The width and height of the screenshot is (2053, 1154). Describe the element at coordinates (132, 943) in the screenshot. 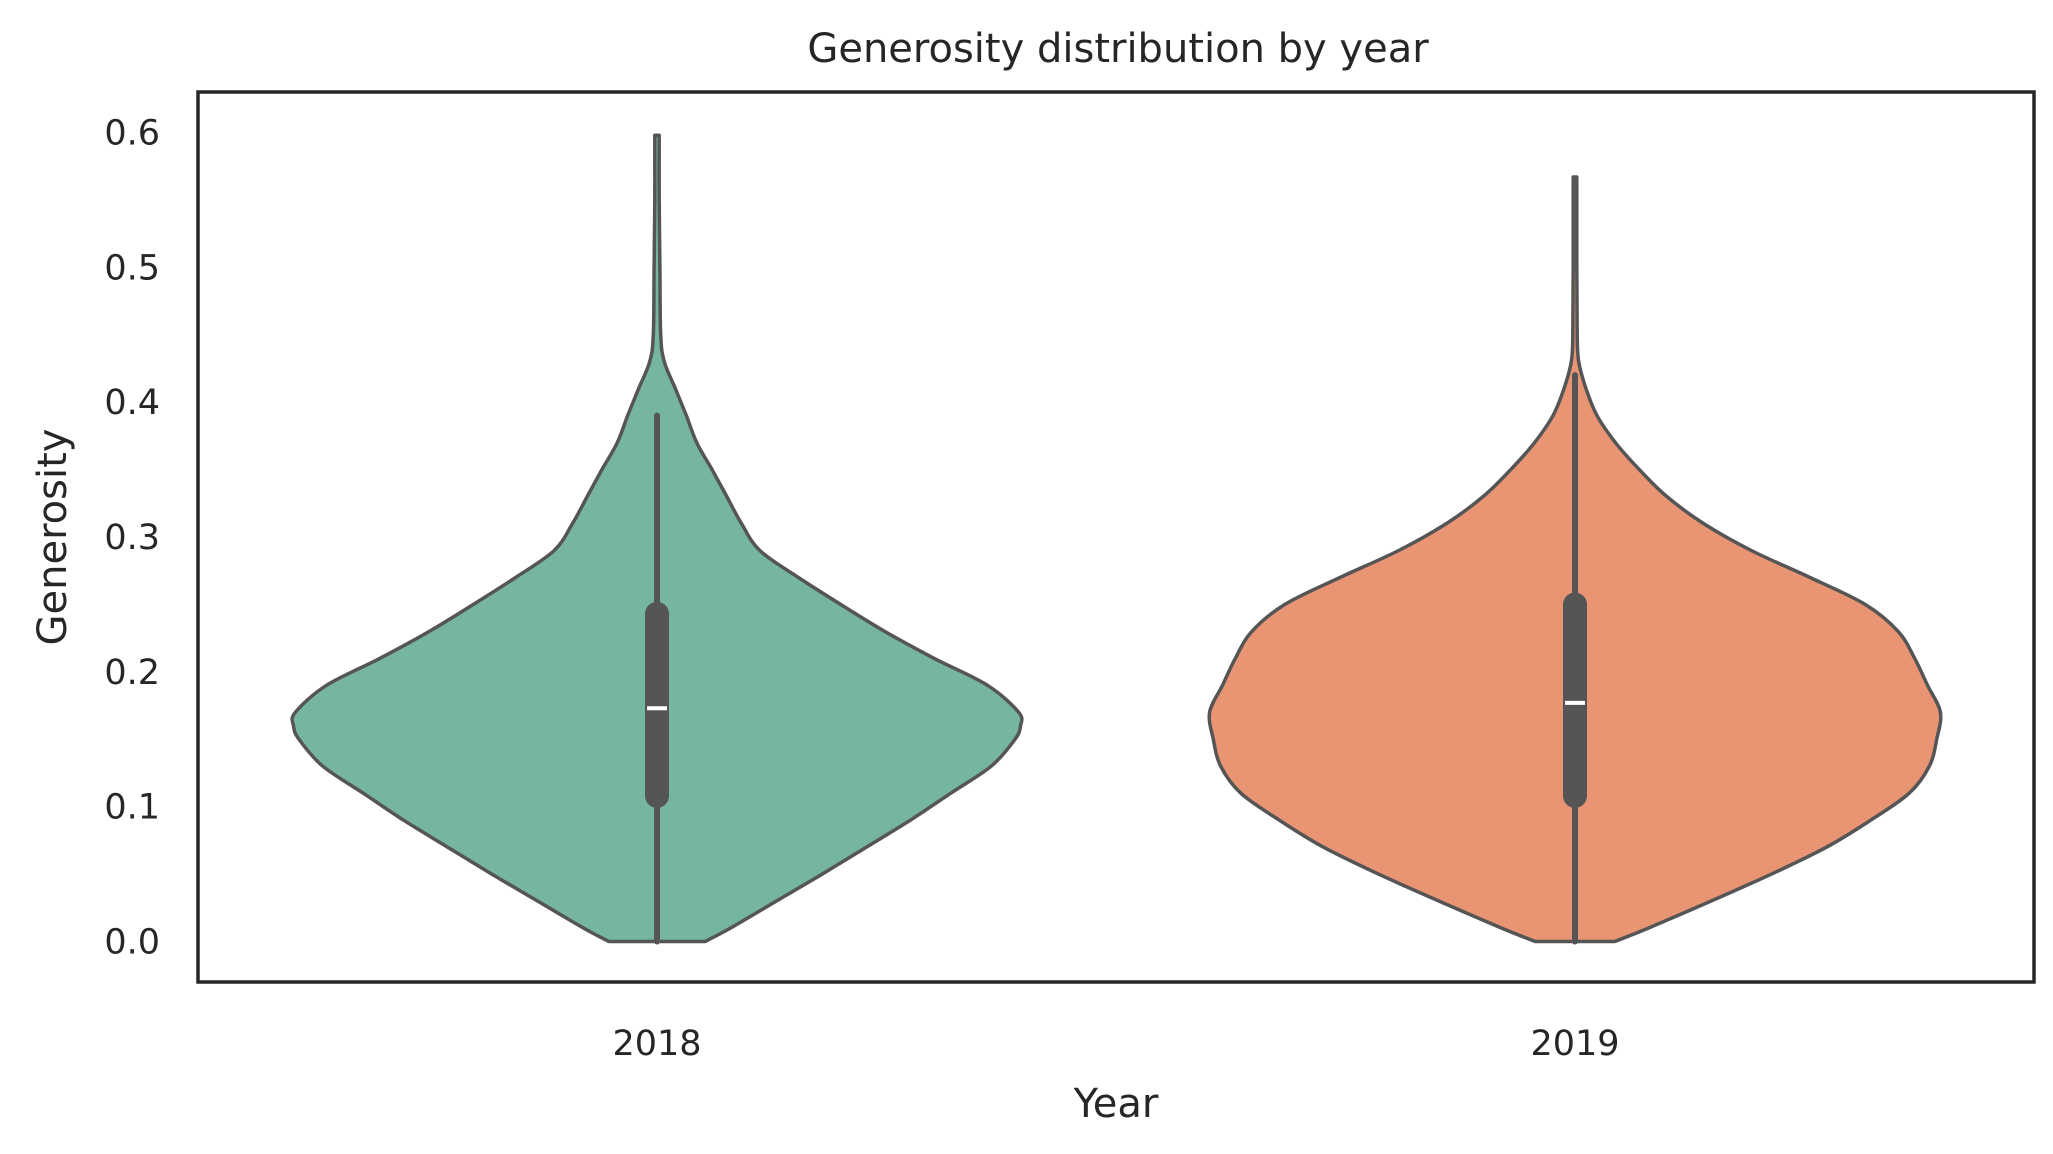

I see `y-tick-label: 0.0` at that location.